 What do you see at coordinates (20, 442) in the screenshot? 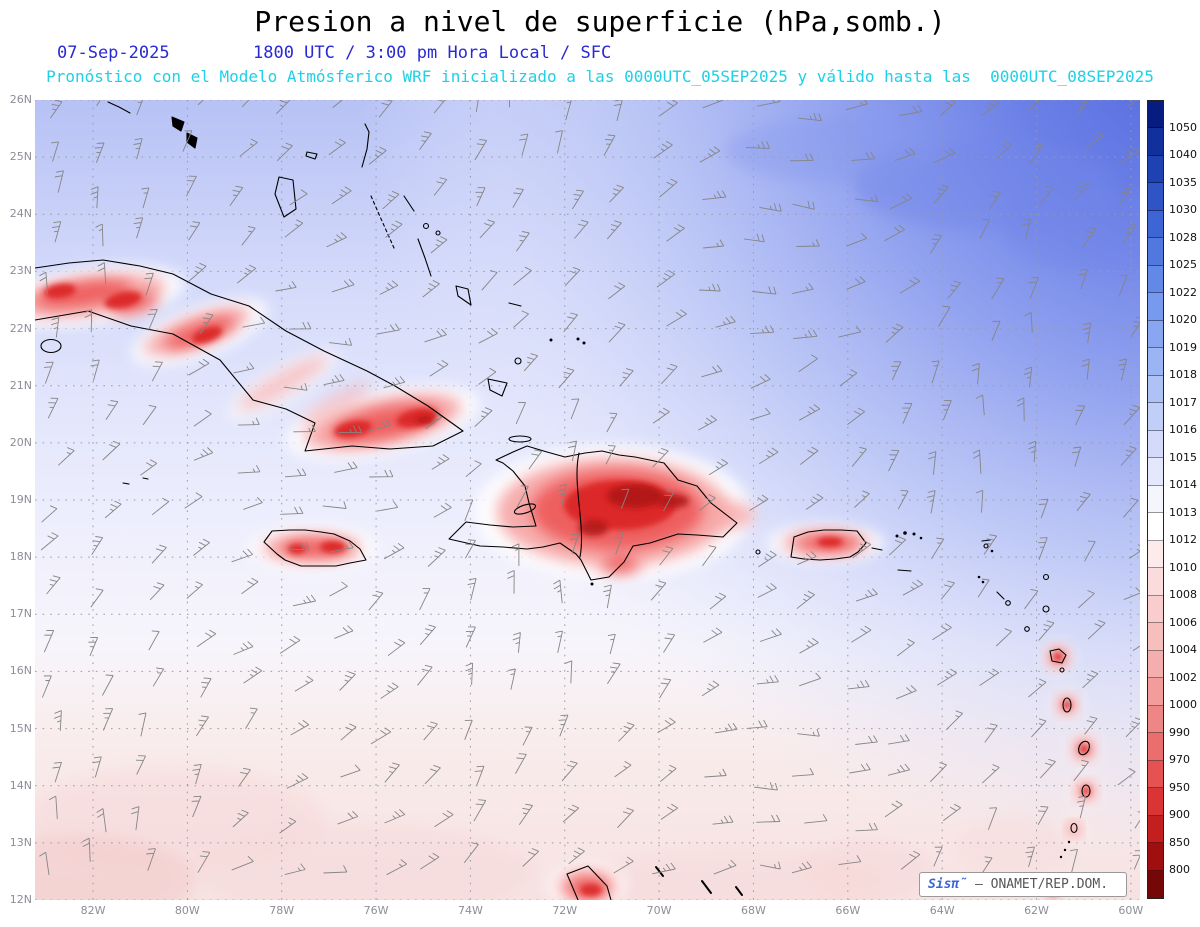
I see `lat-label: 20N` at bounding box center [20, 442].